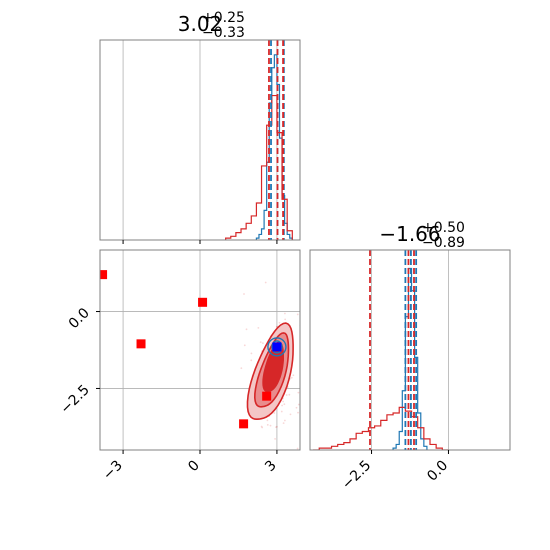 Image resolution: width=550 pixels, height=550 pixels. Describe the element at coordinates (443, 228) in the screenshot. I see `title-upper-error: +0.50` at that location.